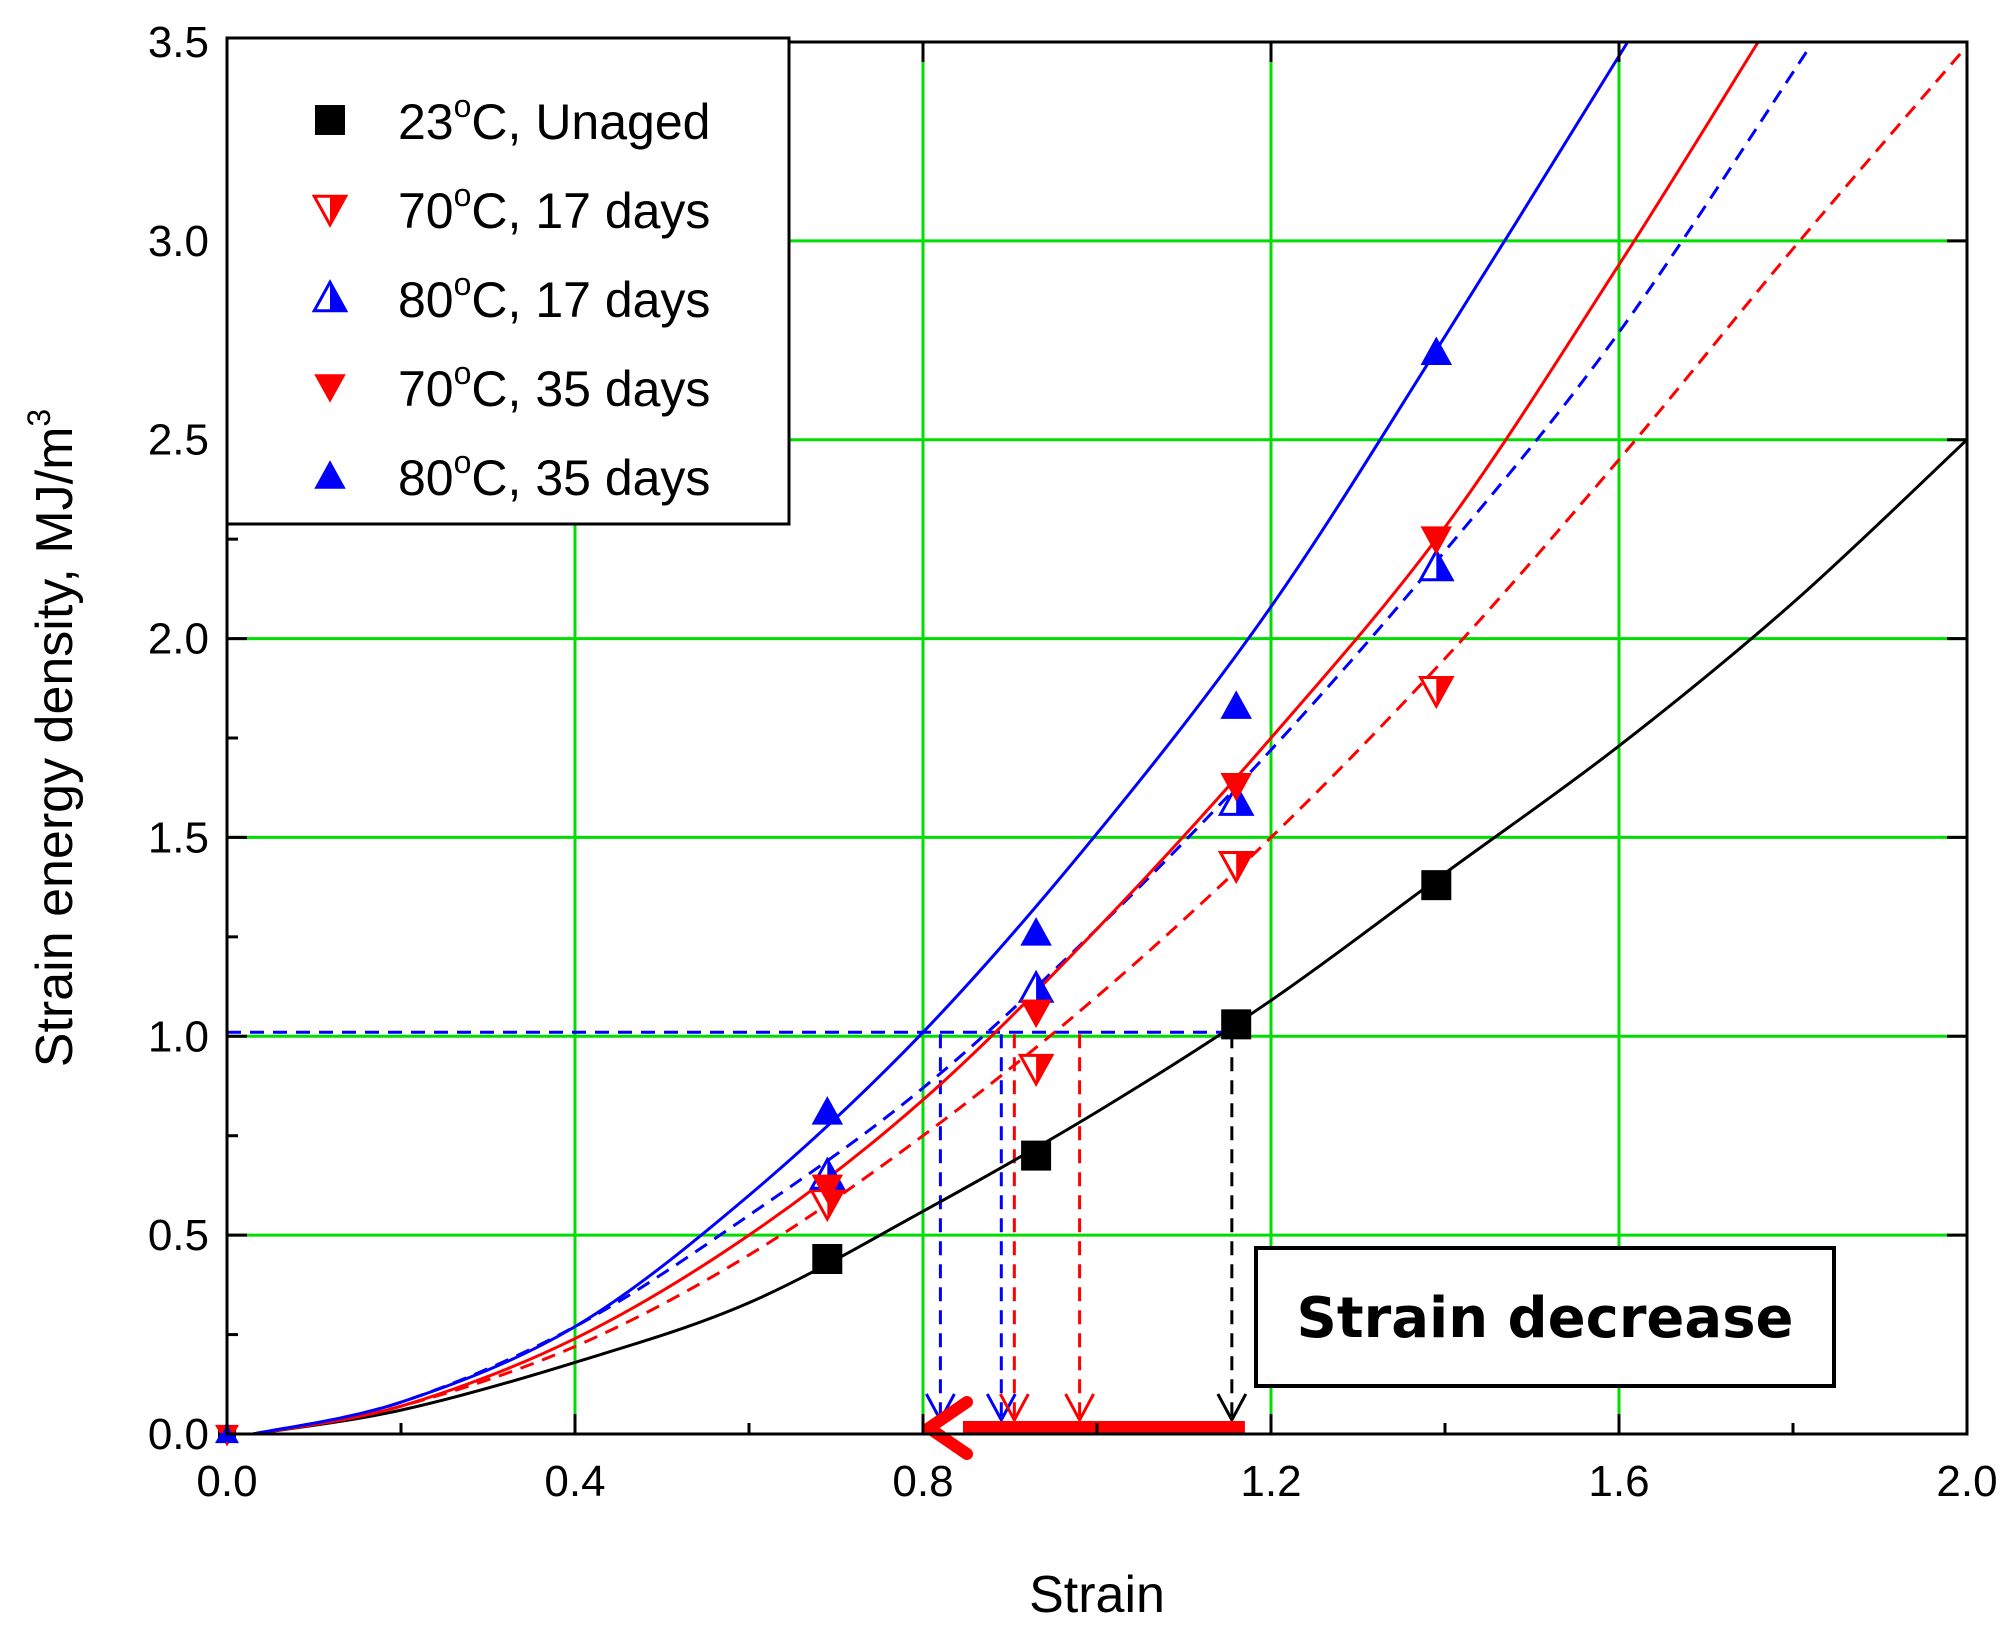 This screenshot has width=2012, height=1636. I want to click on data-point-s4-p3, so click(1236, 704).